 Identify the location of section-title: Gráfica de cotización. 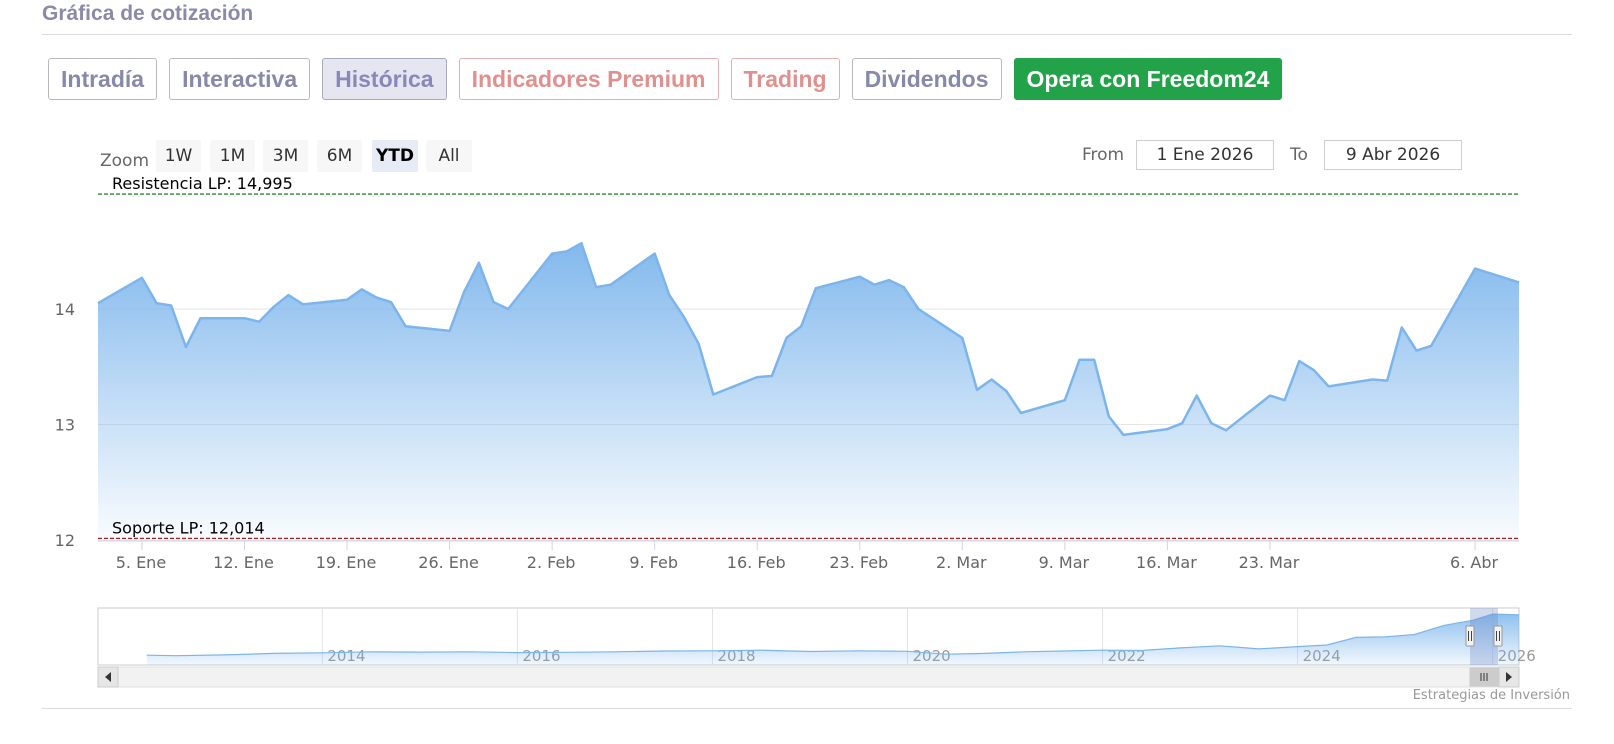
(148, 13).